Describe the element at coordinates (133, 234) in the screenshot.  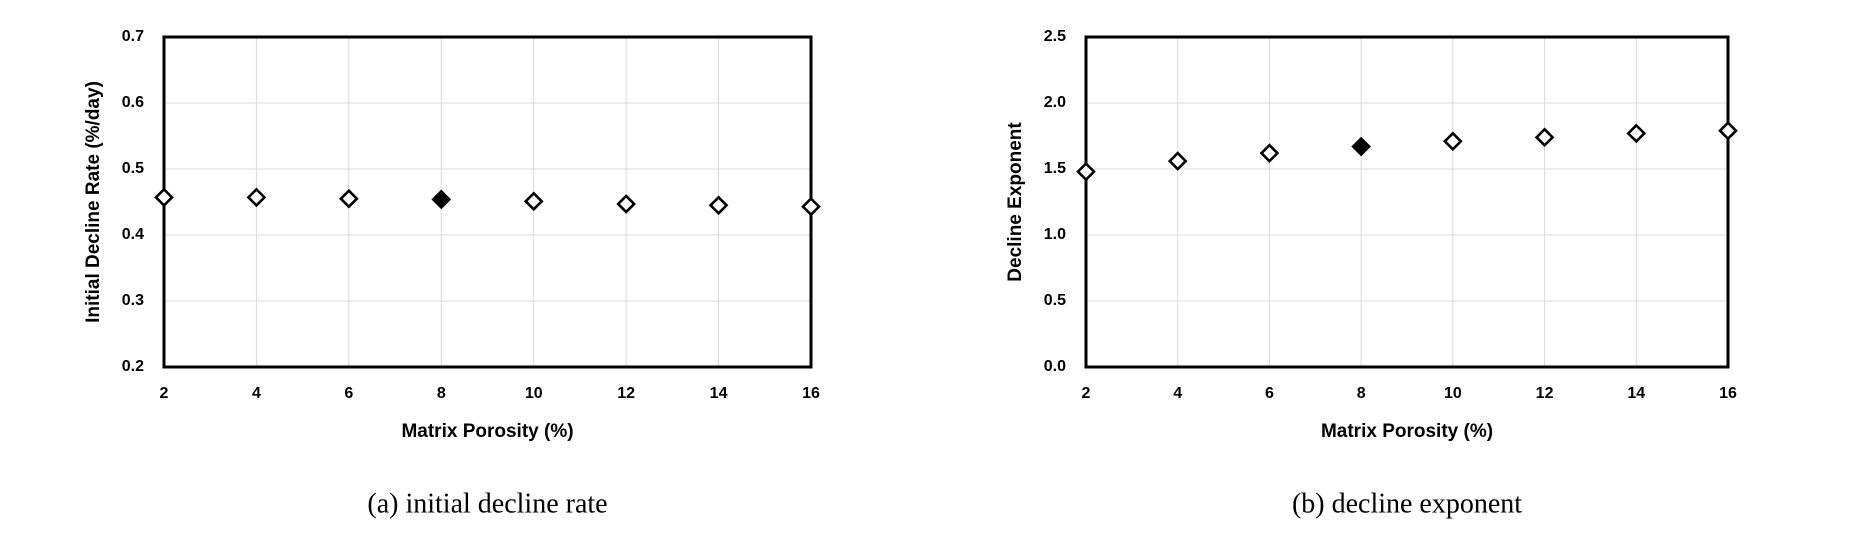
I see `y-tick-label: 0.4` at that location.